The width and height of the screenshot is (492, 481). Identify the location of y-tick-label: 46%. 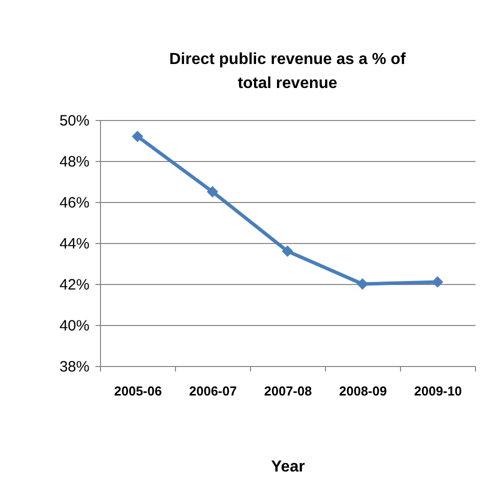
(74, 203).